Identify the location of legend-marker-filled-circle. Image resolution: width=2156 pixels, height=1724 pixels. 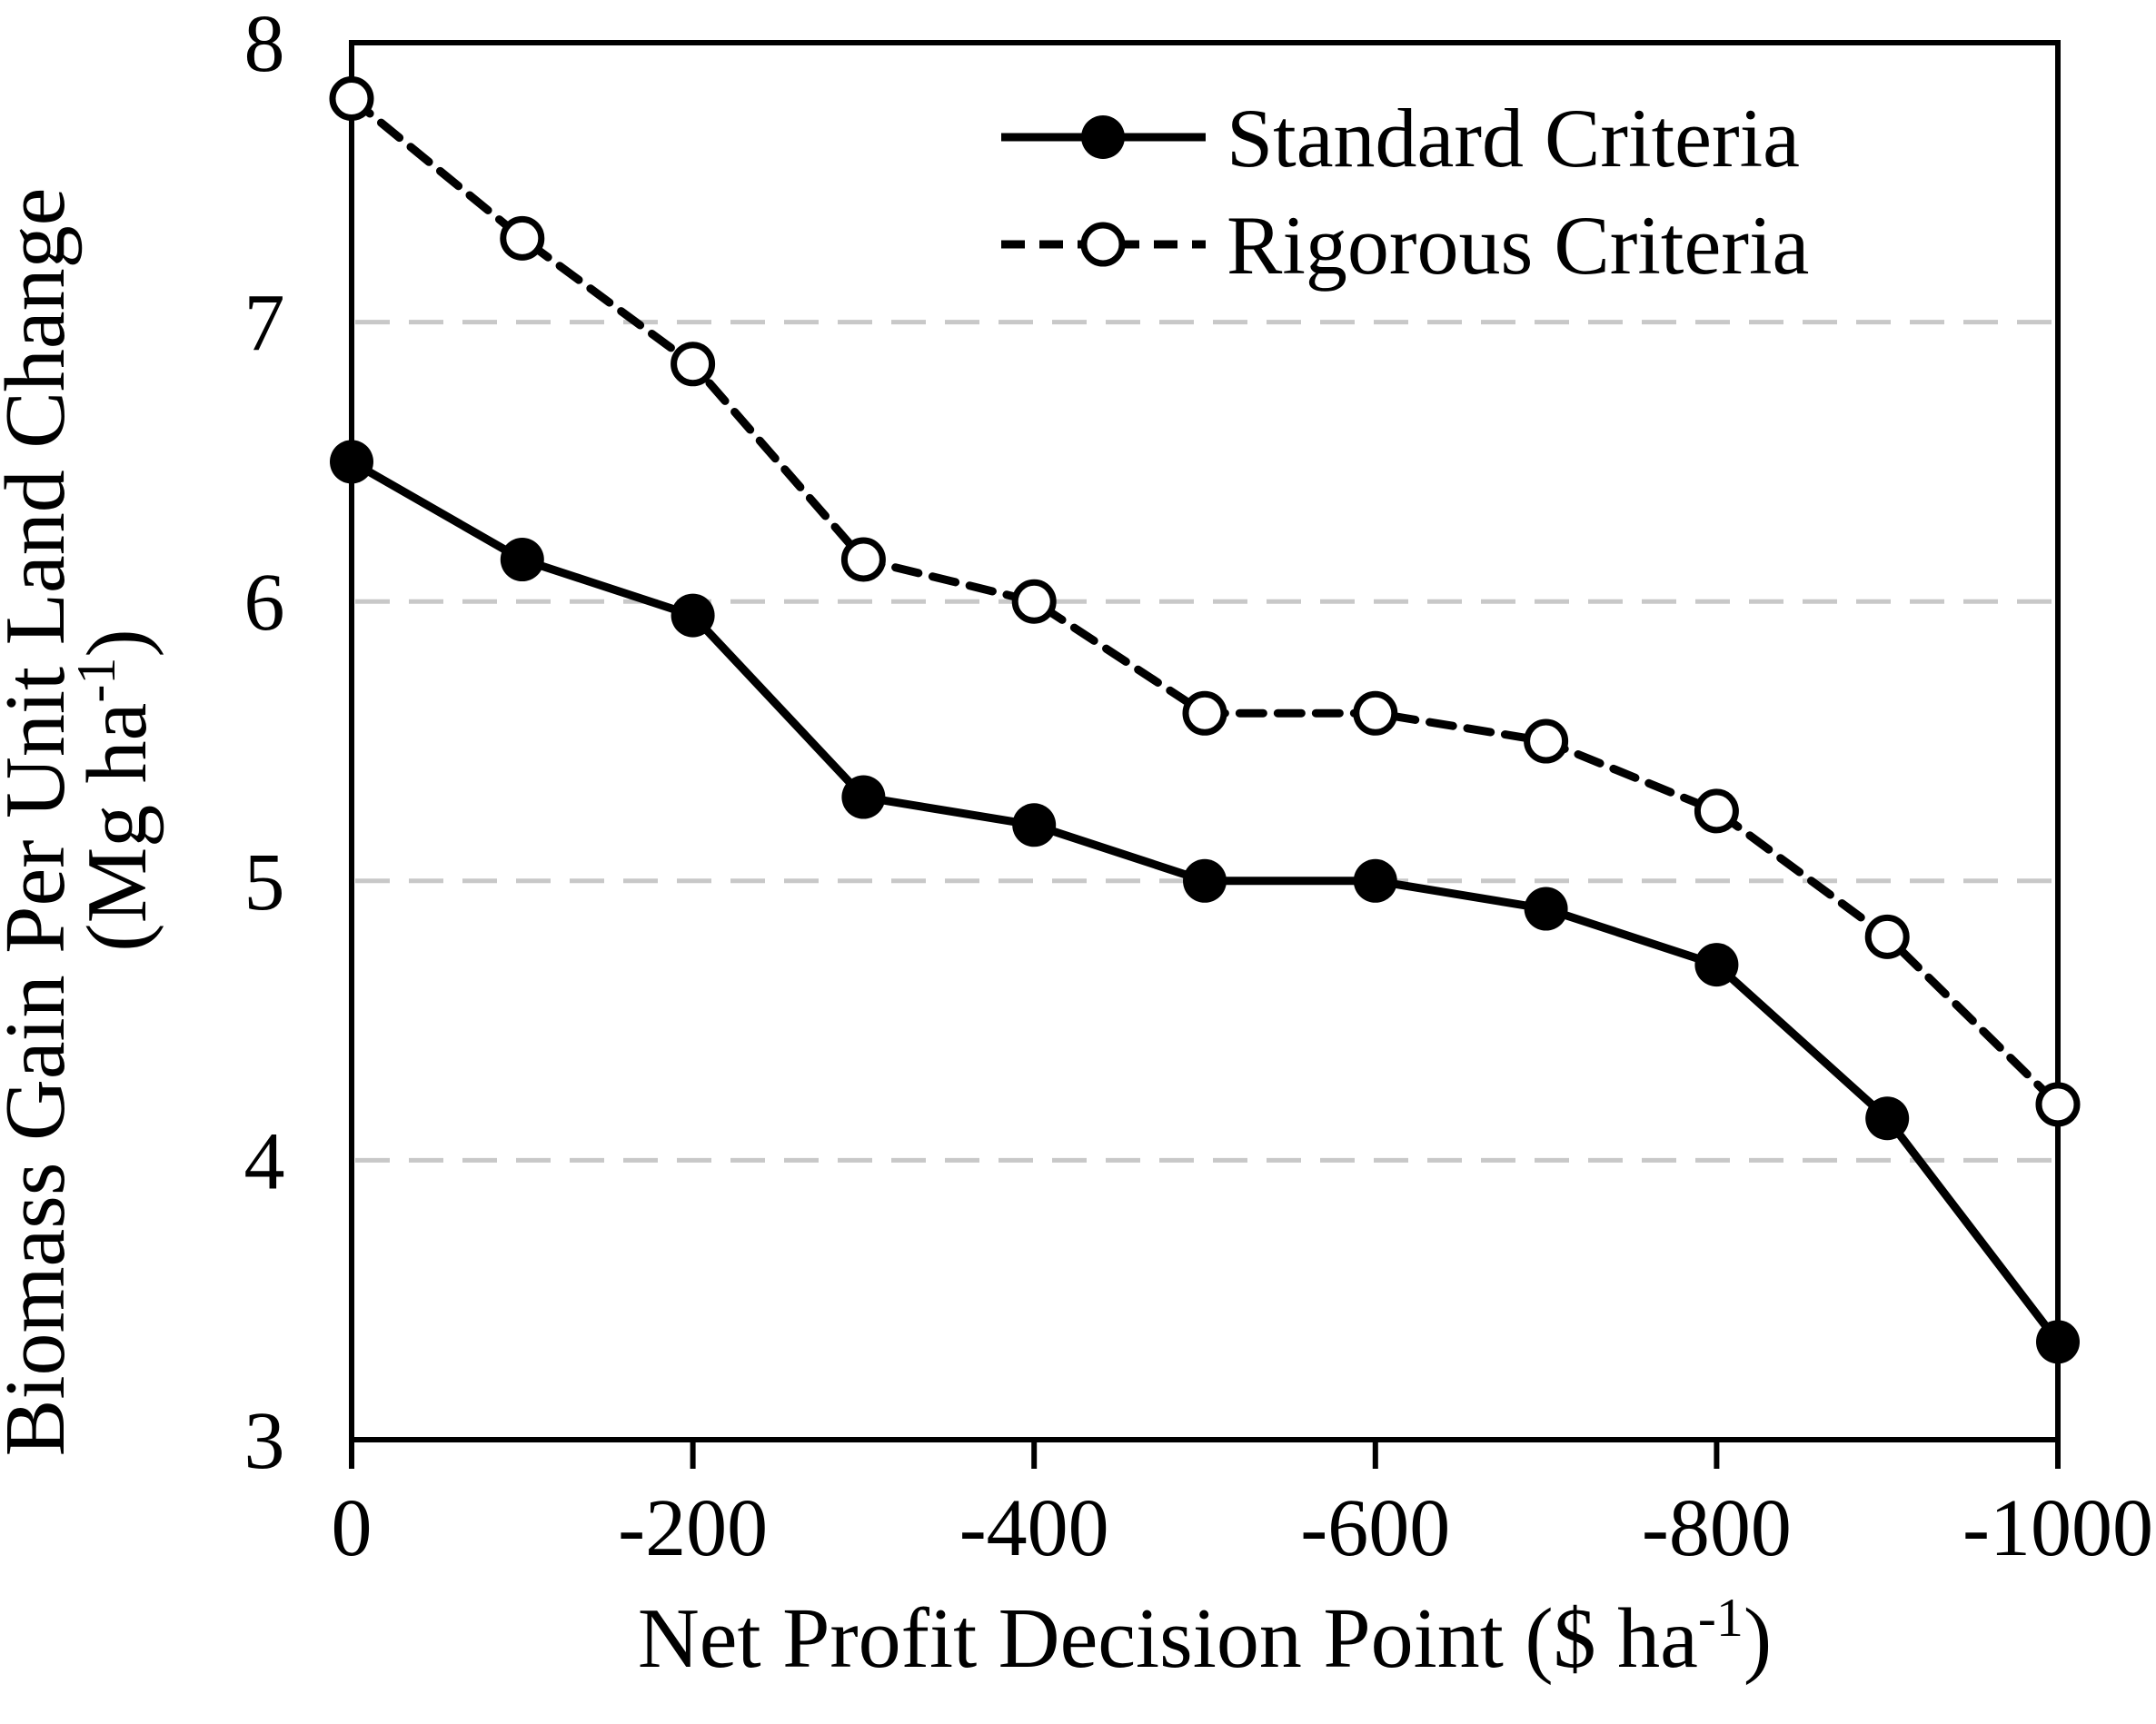
(1103, 137).